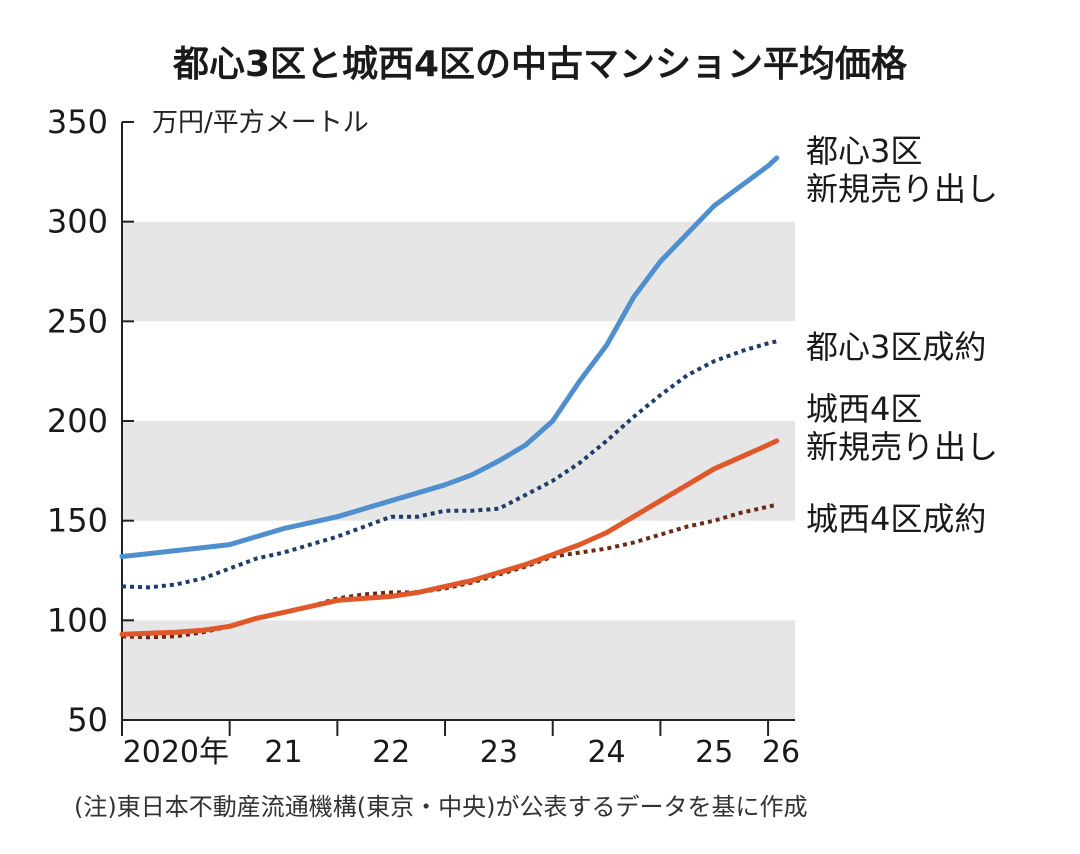  I want to click on y-tick-label-300: 300, so click(77, 222).